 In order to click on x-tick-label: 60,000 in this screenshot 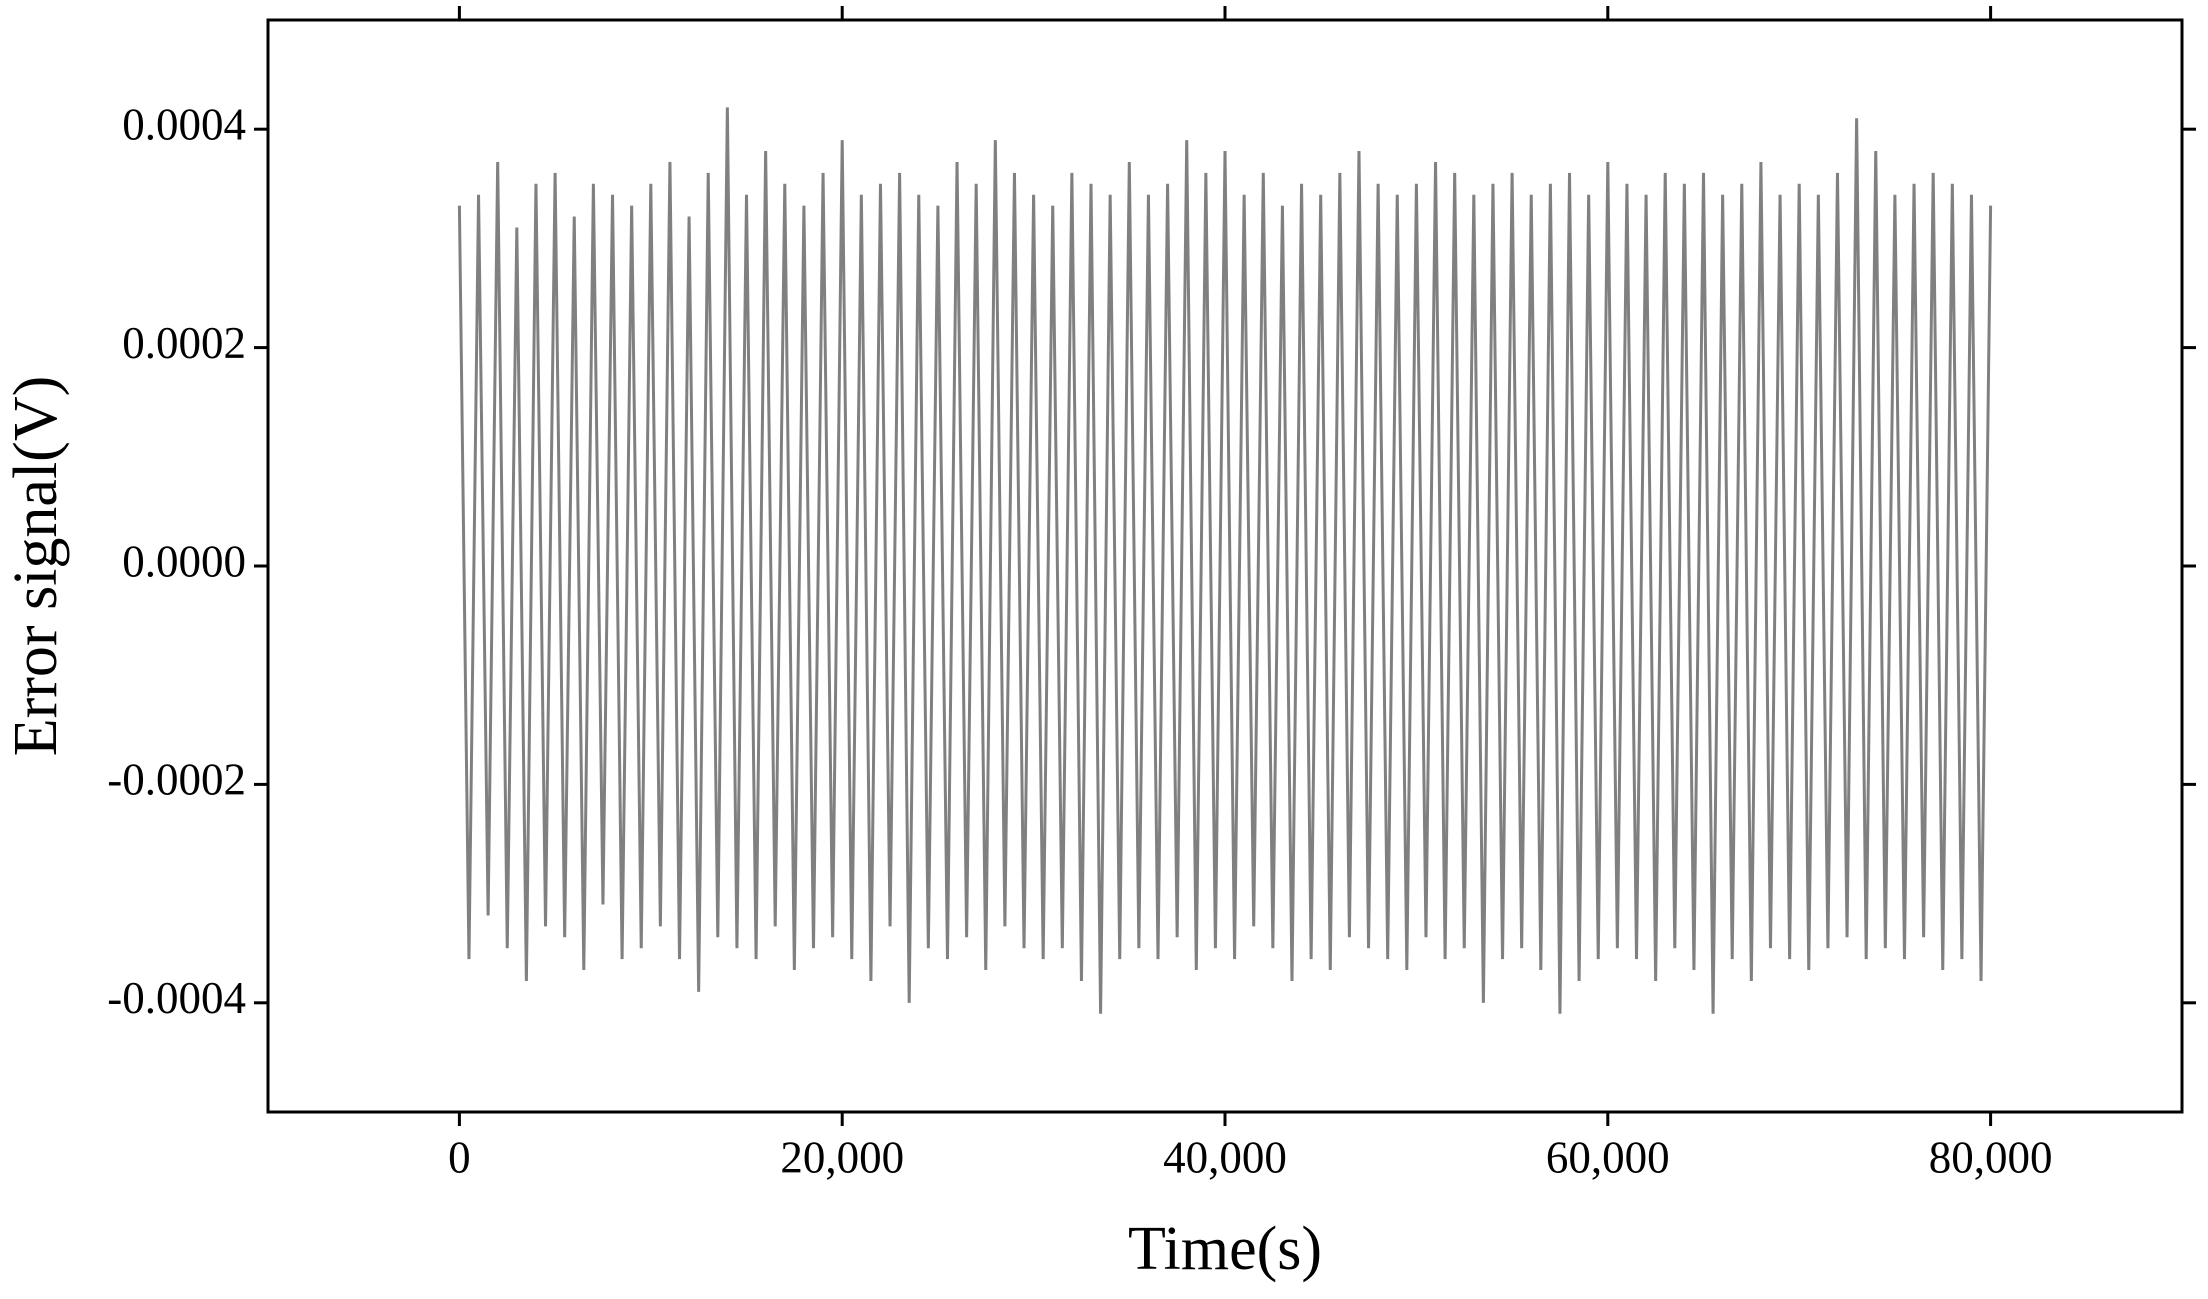, I will do `click(1608, 1157)`.